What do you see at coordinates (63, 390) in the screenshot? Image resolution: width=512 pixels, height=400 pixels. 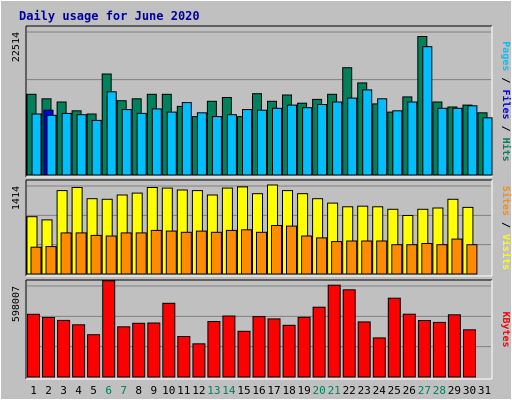 I see `x-tick-label: 3` at bounding box center [63, 390].